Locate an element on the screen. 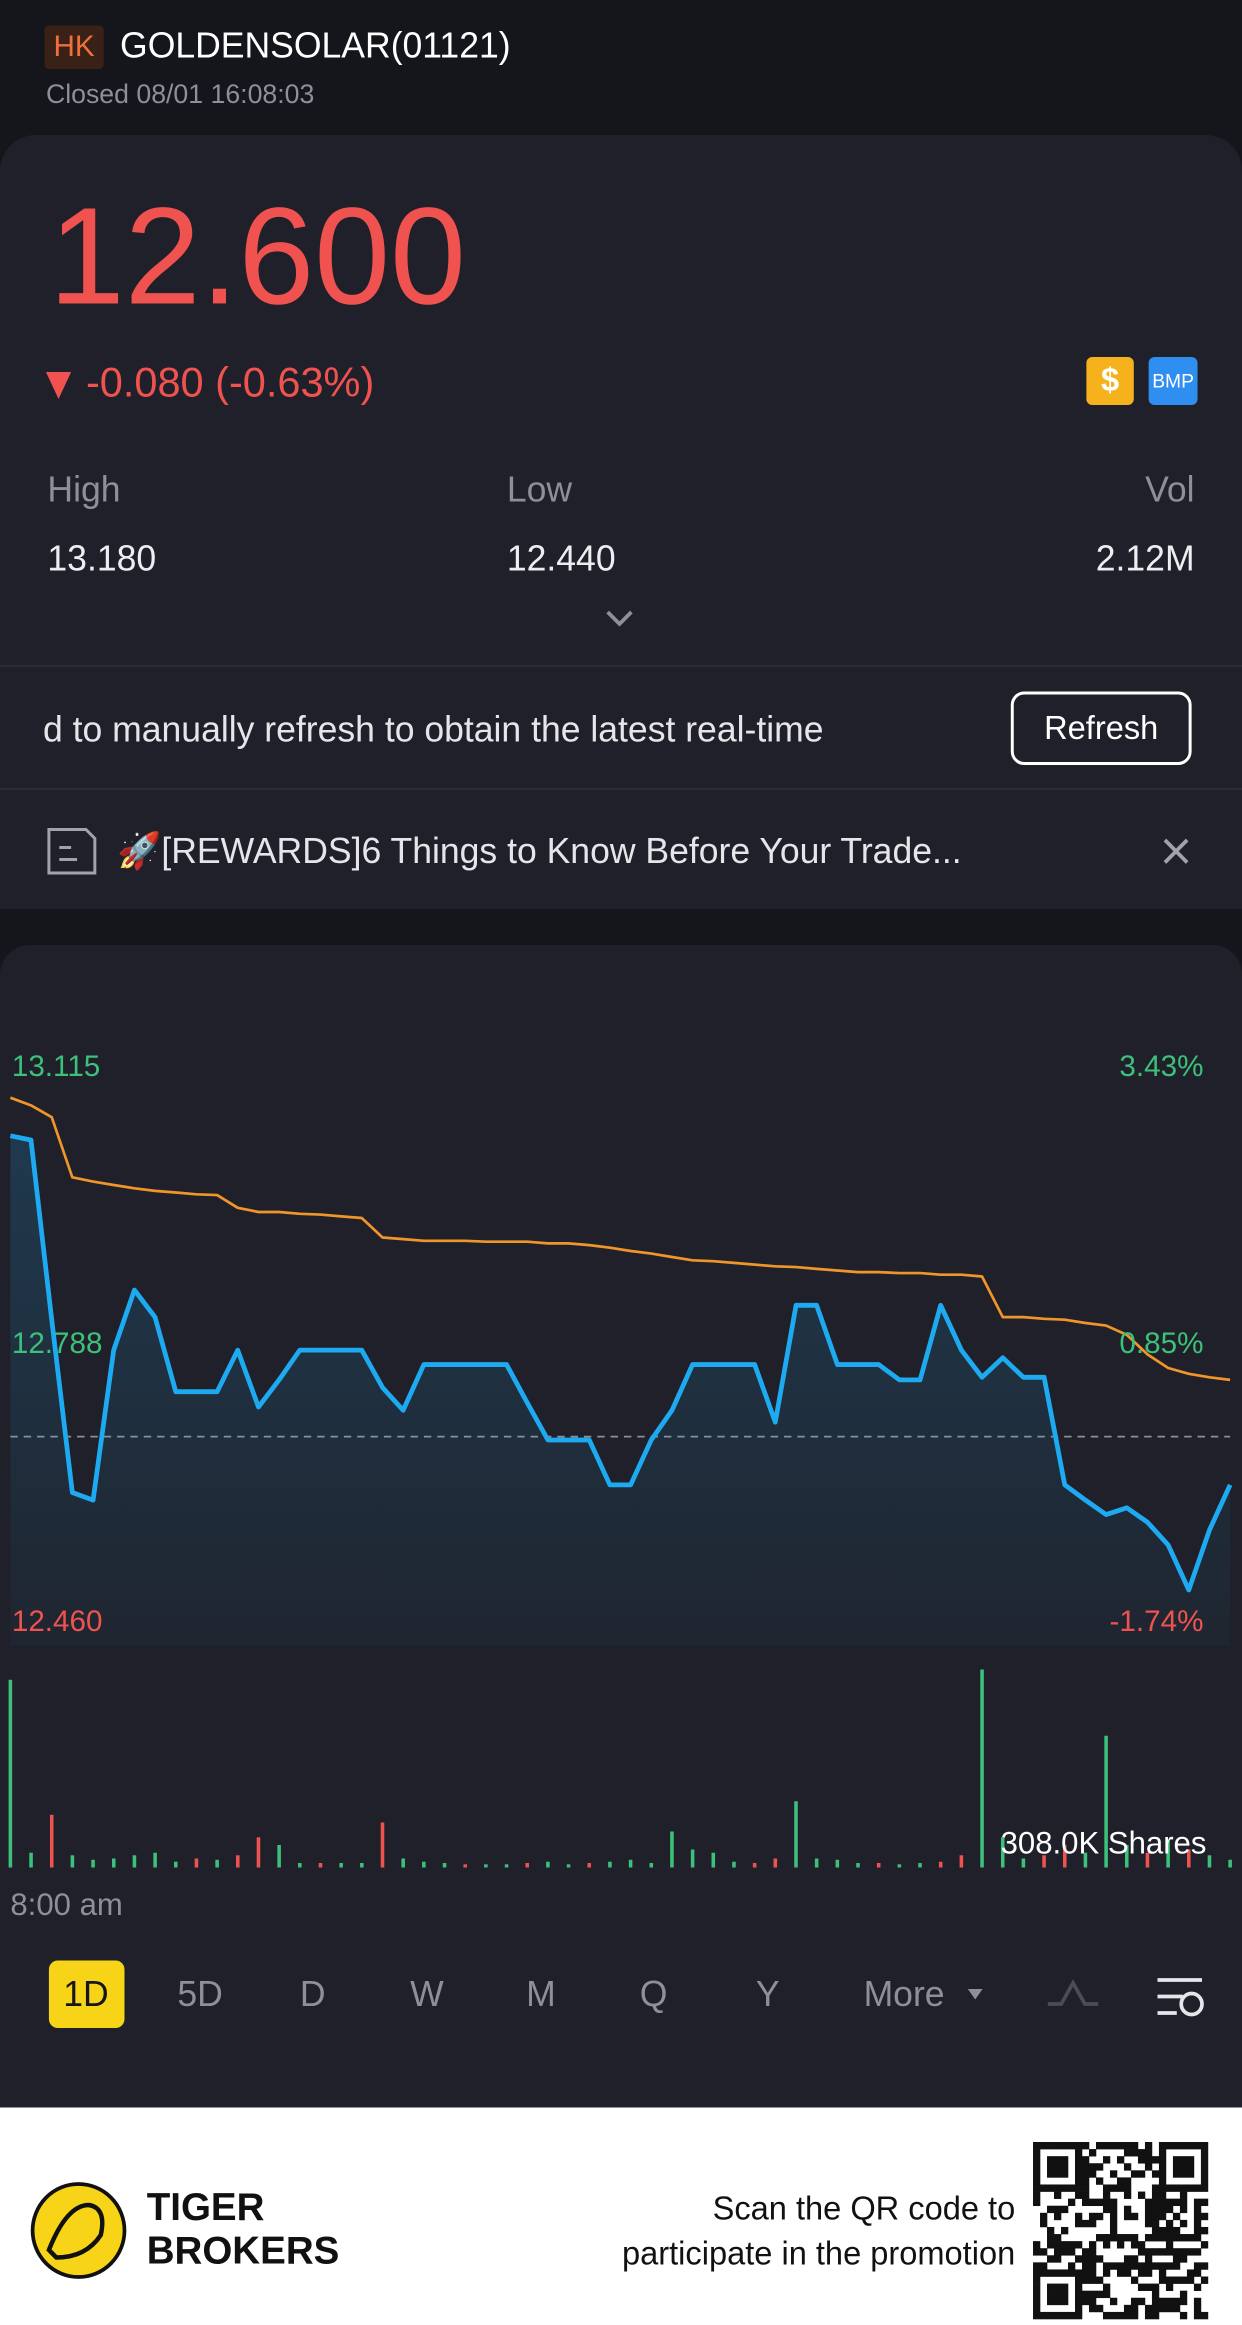 Image resolution: width=1242 pixels, height=2325 pixels. indicator-icon is located at coordinates (1073, 1992).